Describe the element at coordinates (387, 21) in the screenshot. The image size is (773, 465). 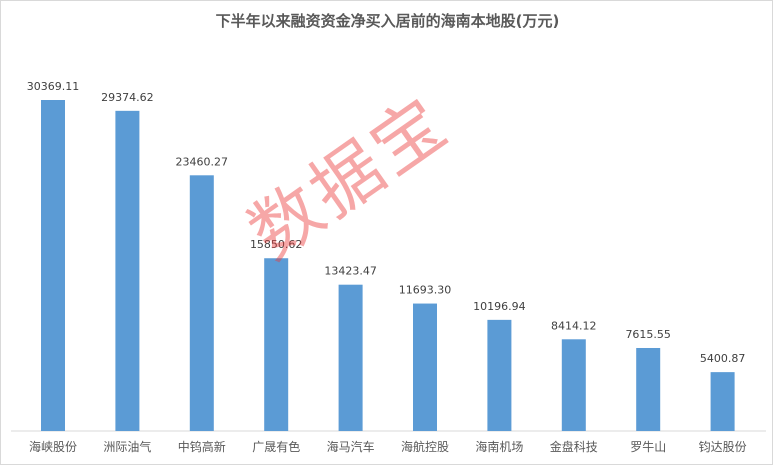
I see `chart-title: 下半年以来融资资金净买入居前的海南本地股(万元)` at that location.